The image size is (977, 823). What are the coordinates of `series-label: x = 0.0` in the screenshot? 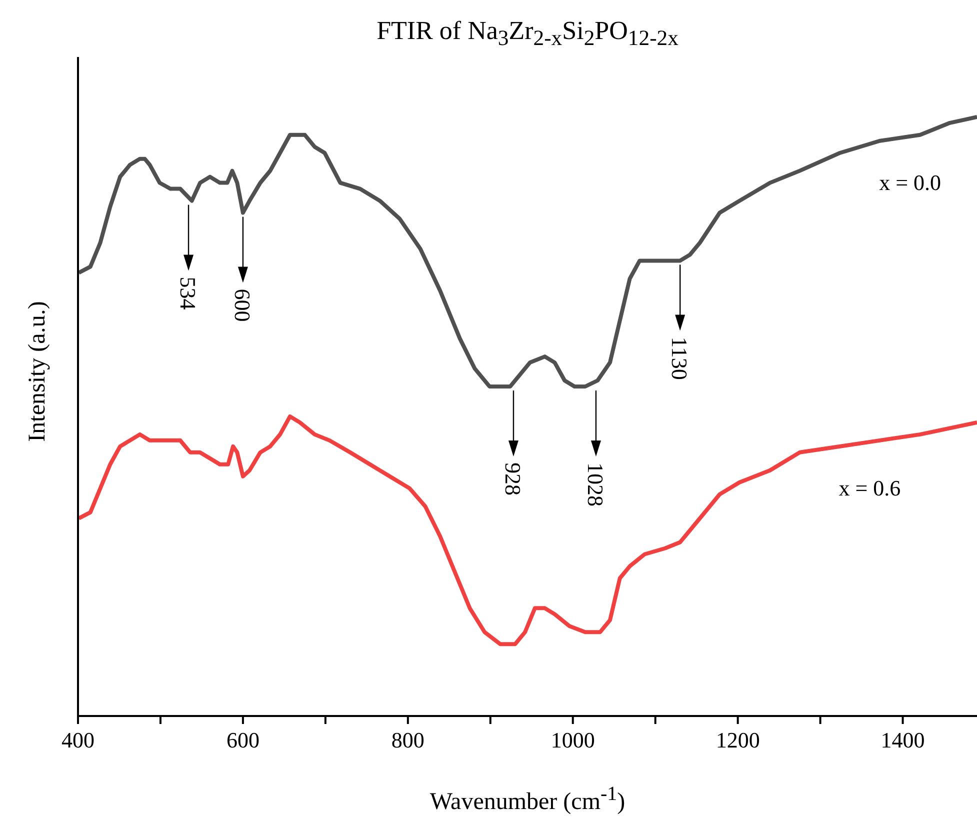 It's located at (910, 182).